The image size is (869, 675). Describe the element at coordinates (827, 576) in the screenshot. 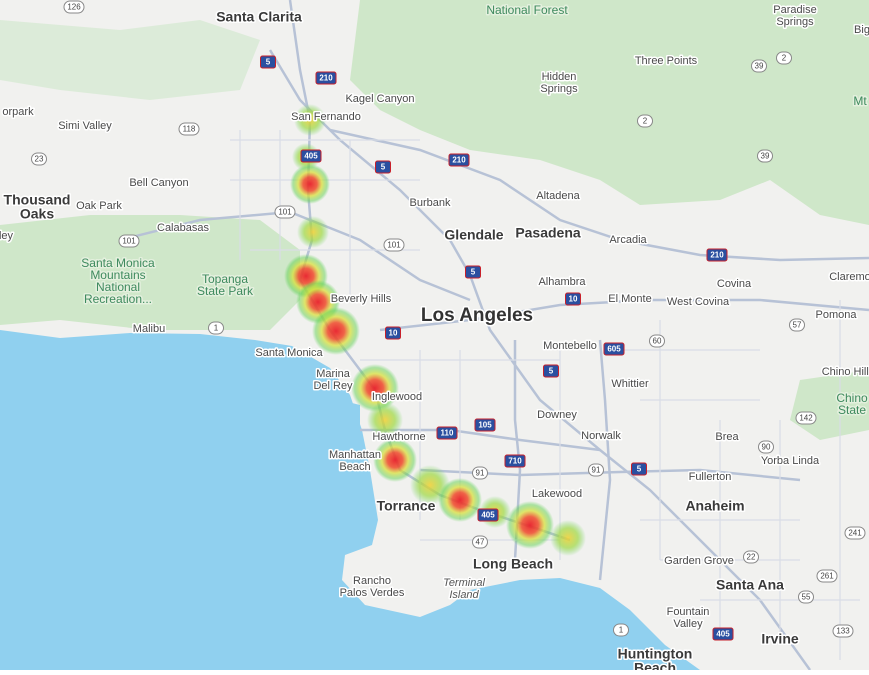

I see `shield-label: 261` at that location.